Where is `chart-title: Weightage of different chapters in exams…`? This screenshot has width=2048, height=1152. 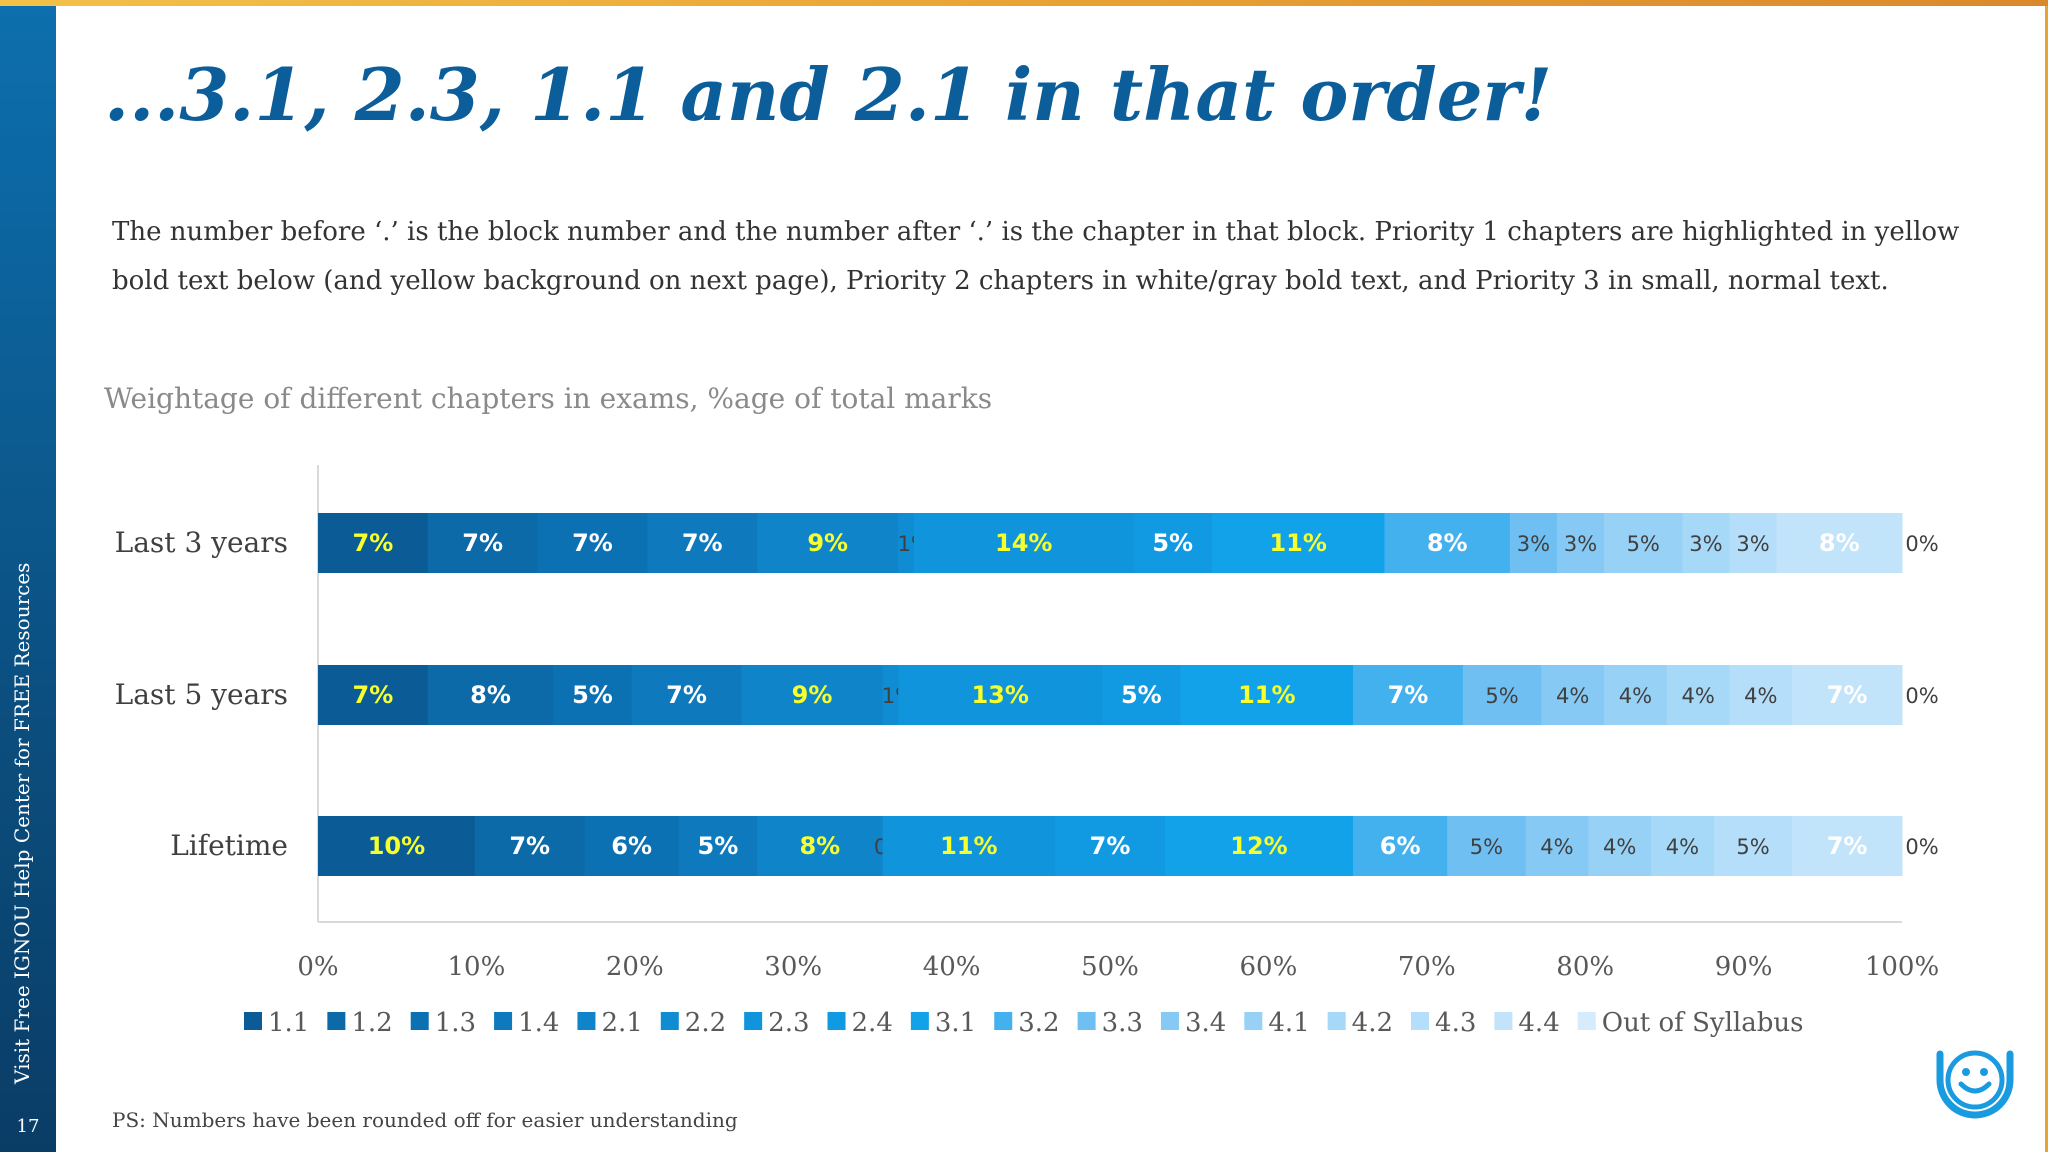
chart-title: Weightage of different chapters in exams… is located at coordinates (548, 398).